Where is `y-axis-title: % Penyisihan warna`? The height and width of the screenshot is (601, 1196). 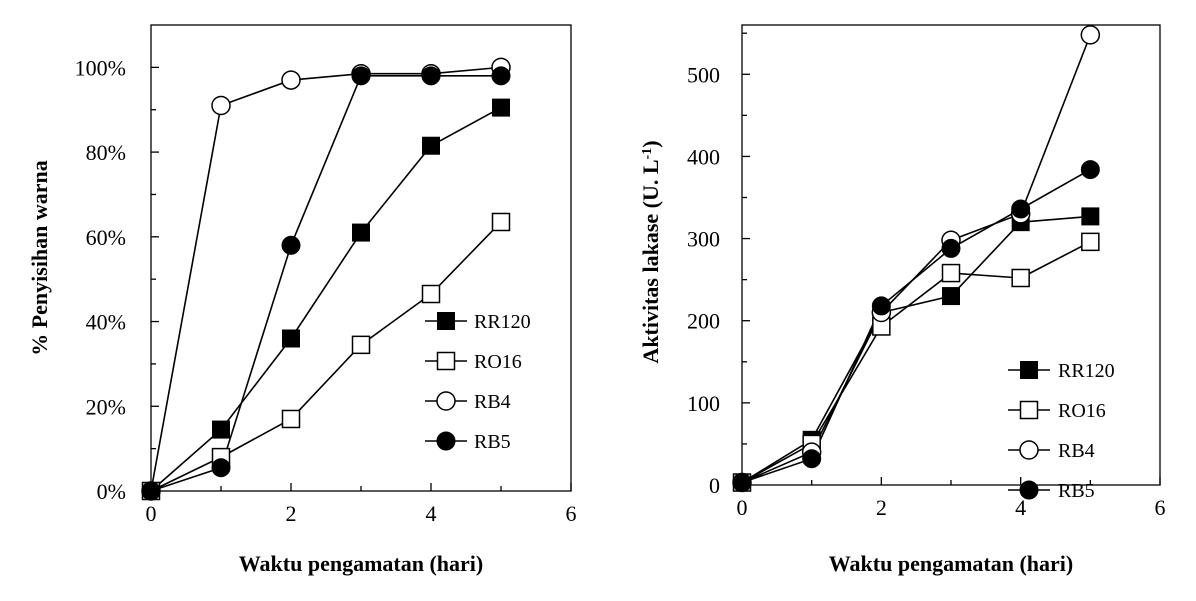
y-axis-title: % Penyisihan warna is located at coordinates (39, 258).